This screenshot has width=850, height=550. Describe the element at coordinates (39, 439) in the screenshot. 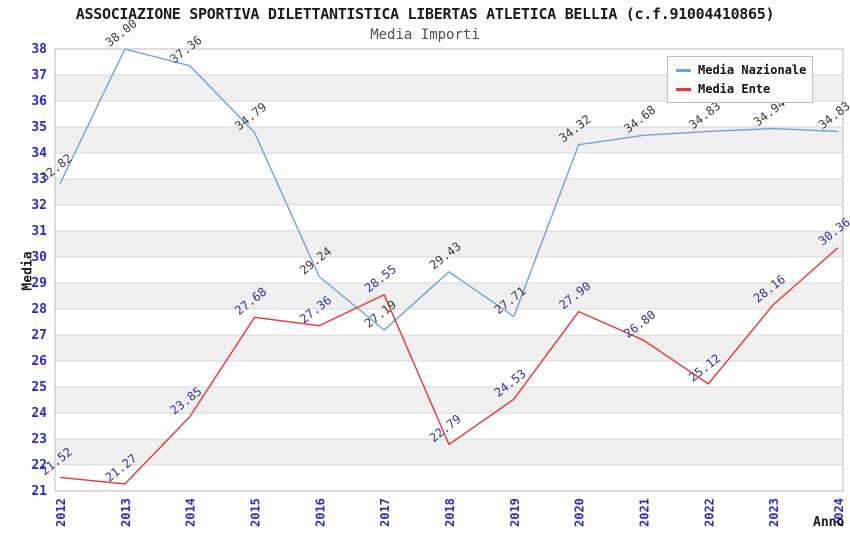

I see `y-tick-label: 23` at that location.